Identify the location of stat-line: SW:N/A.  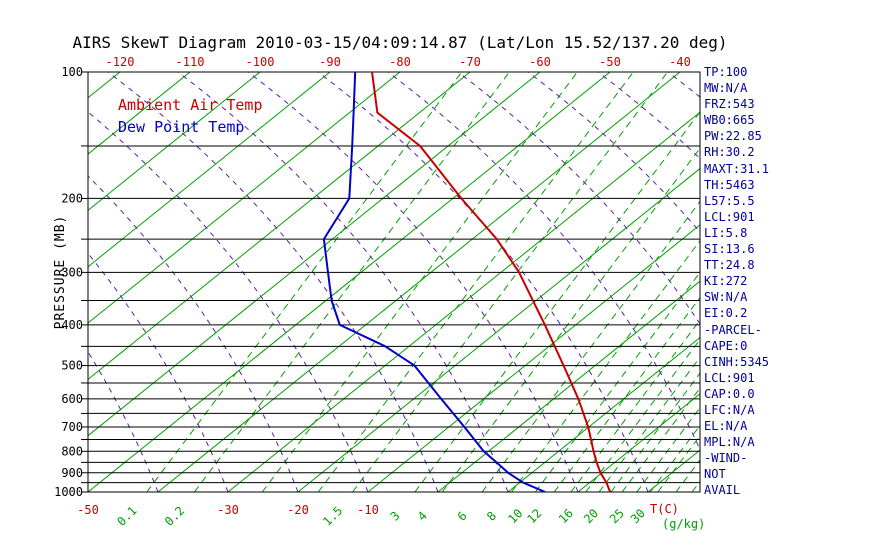
(726, 297).